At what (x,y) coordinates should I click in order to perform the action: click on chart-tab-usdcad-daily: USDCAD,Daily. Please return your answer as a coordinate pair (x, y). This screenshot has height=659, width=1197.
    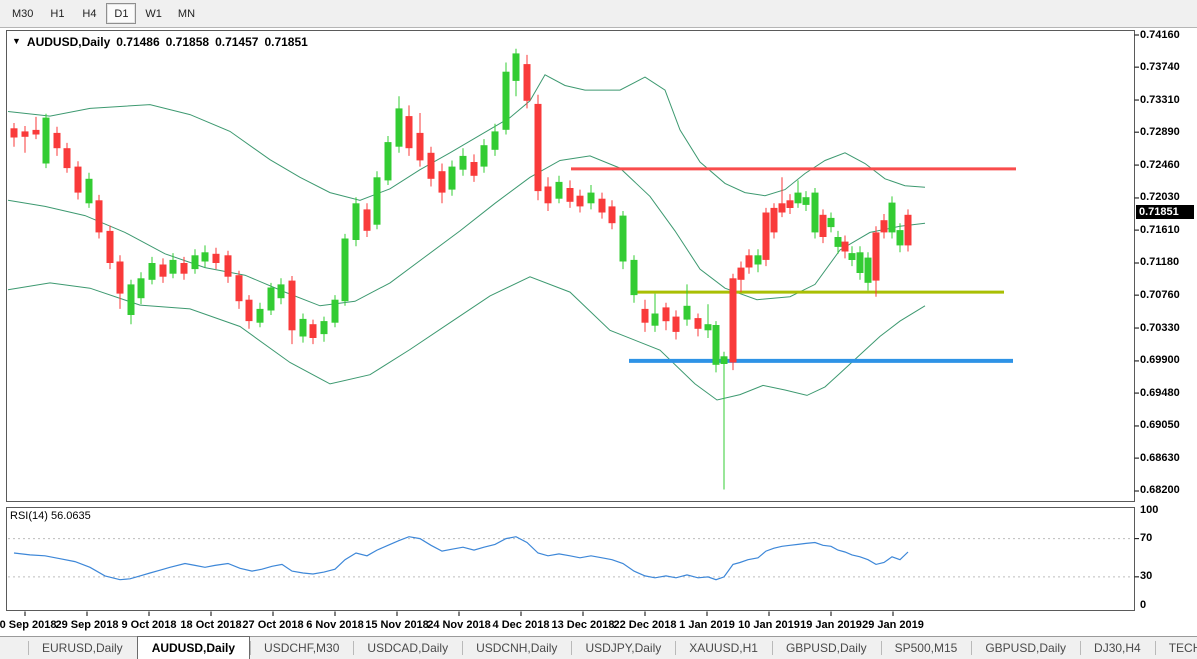
    Looking at the image, I should click on (407, 648).